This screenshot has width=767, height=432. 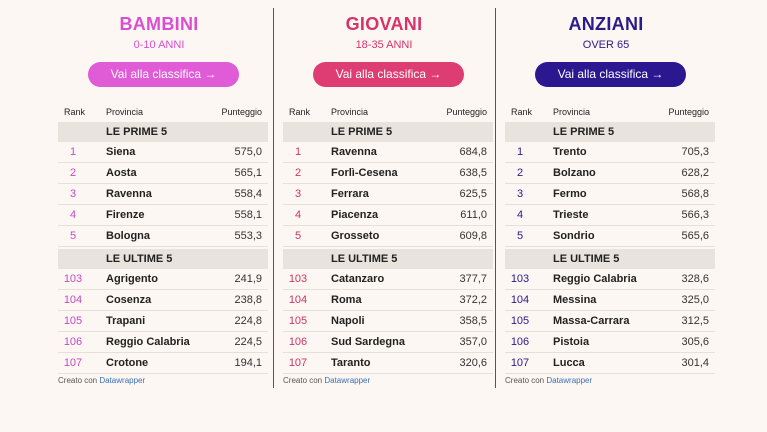 What do you see at coordinates (388, 194) in the screenshot?
I see `table-row: 3 Ferrara 625,5` at bounding box center [388, 194].